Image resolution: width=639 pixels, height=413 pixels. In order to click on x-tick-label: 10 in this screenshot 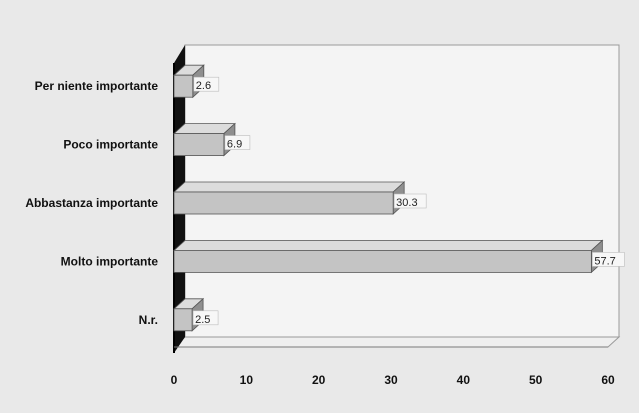, I will do `click(247, 380)`.